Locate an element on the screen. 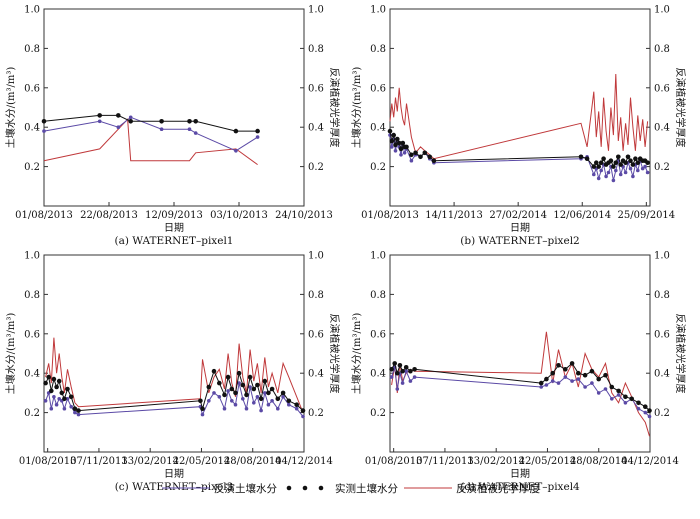  x-tick-label: 14/11/2013 is located at coordinates (454, 215).